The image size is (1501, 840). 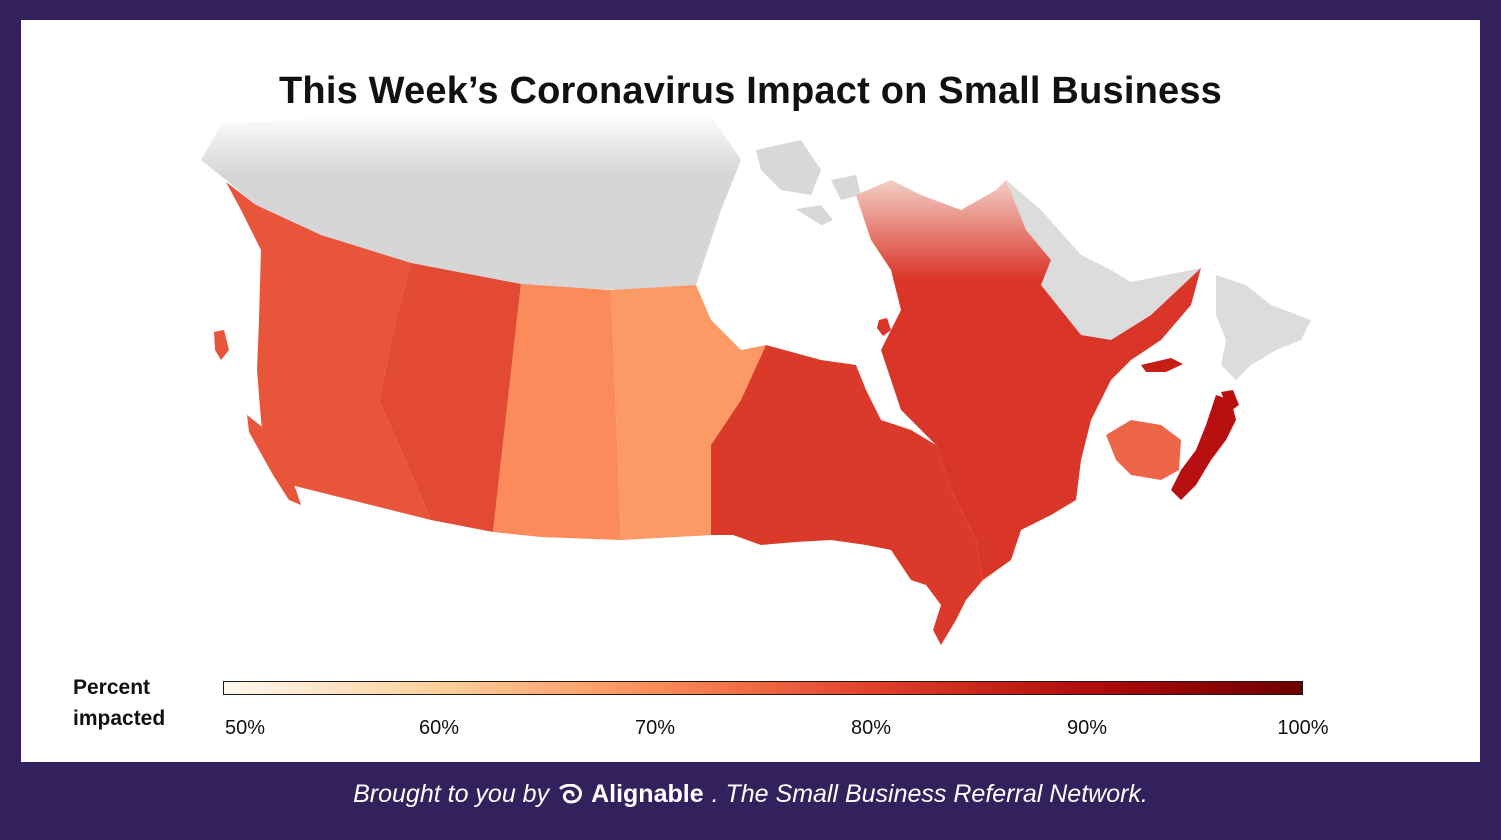 What do you see at coordinates (221, 345) in the screenshot?
I see `region-haida-gwaii` at bounding box center [221, 345].